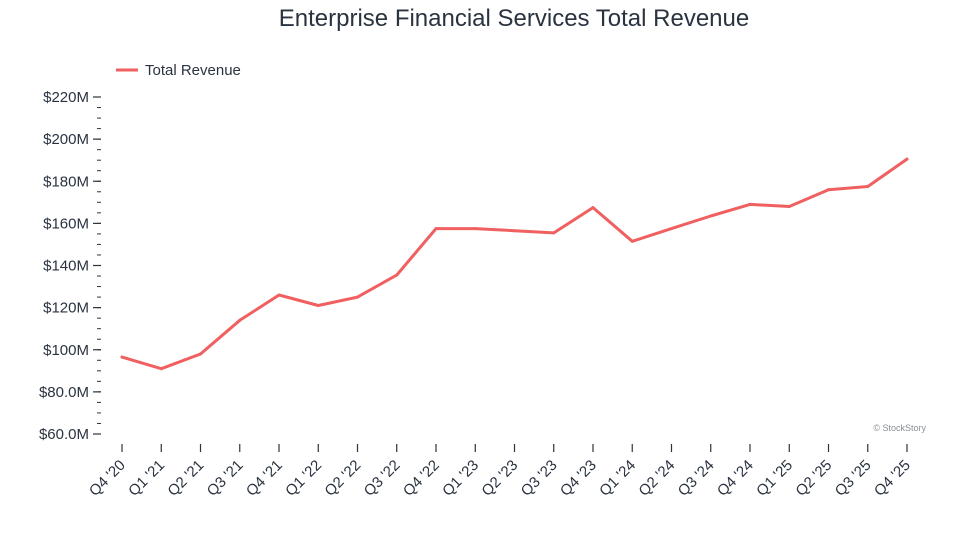 Image resolution: width=960 pixels, height=540 pixels. What do you see at coordinates (774, 478) in the screenshot?
I see `x-tick-label: Q1 '25` at bounding box center [774, 478].